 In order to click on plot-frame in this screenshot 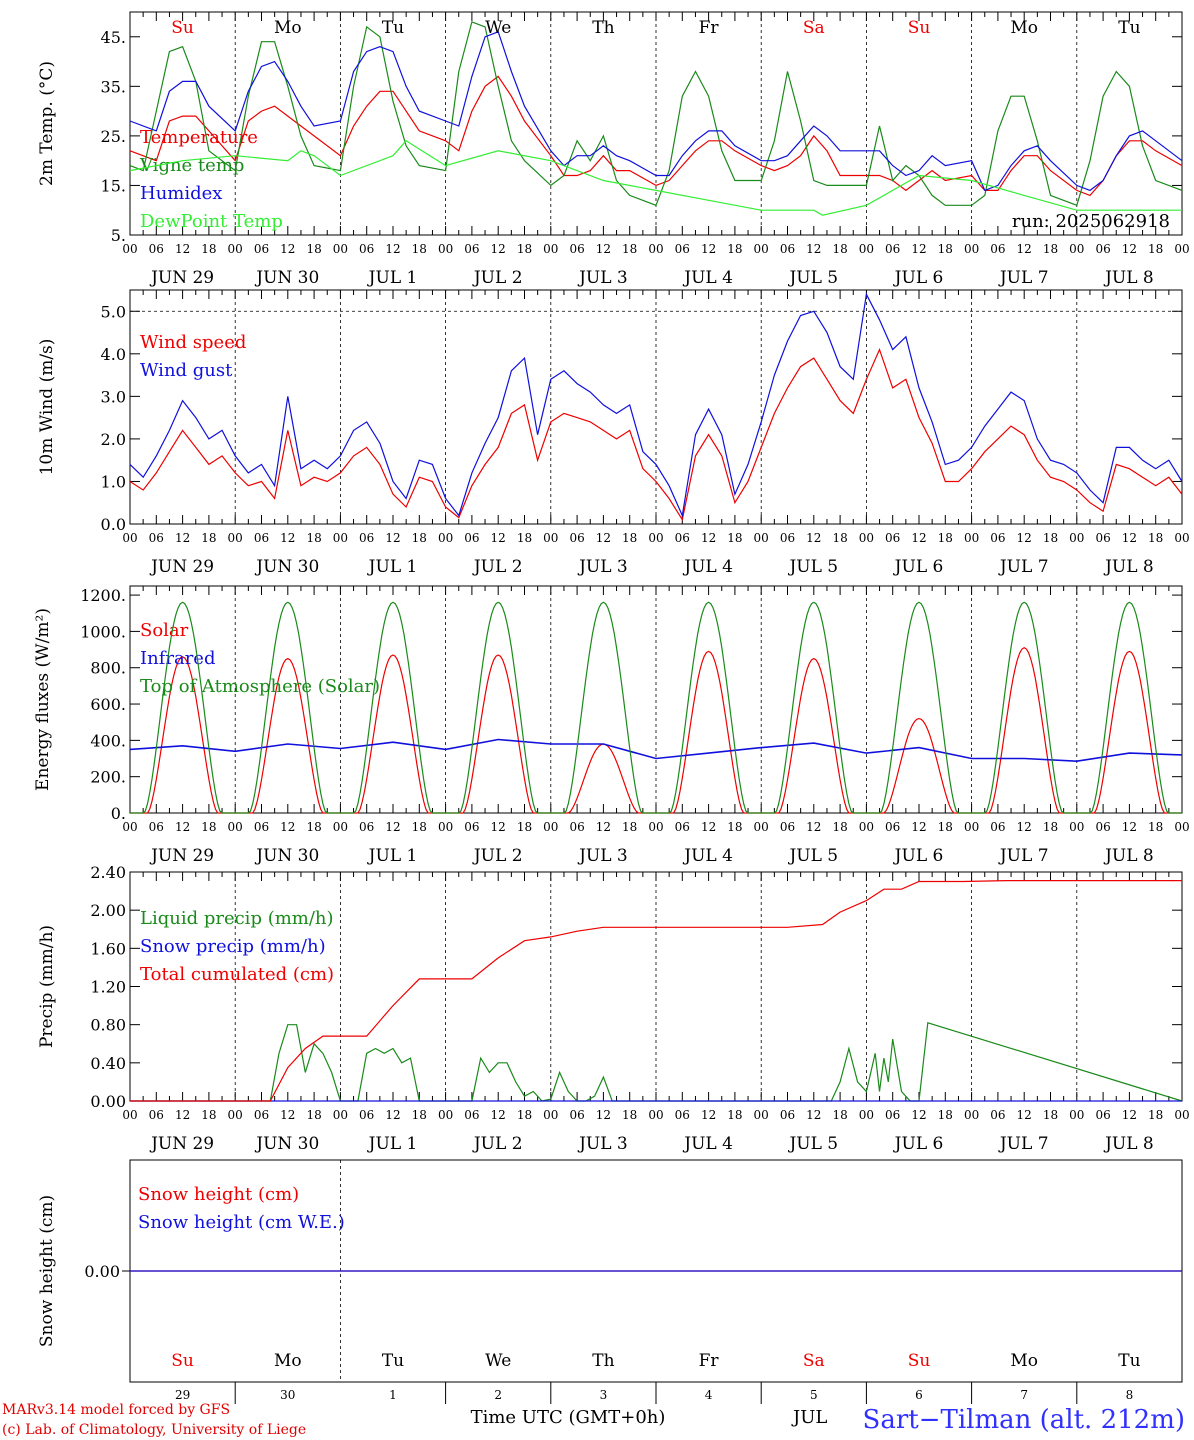, I will do `click(656, 123)`.